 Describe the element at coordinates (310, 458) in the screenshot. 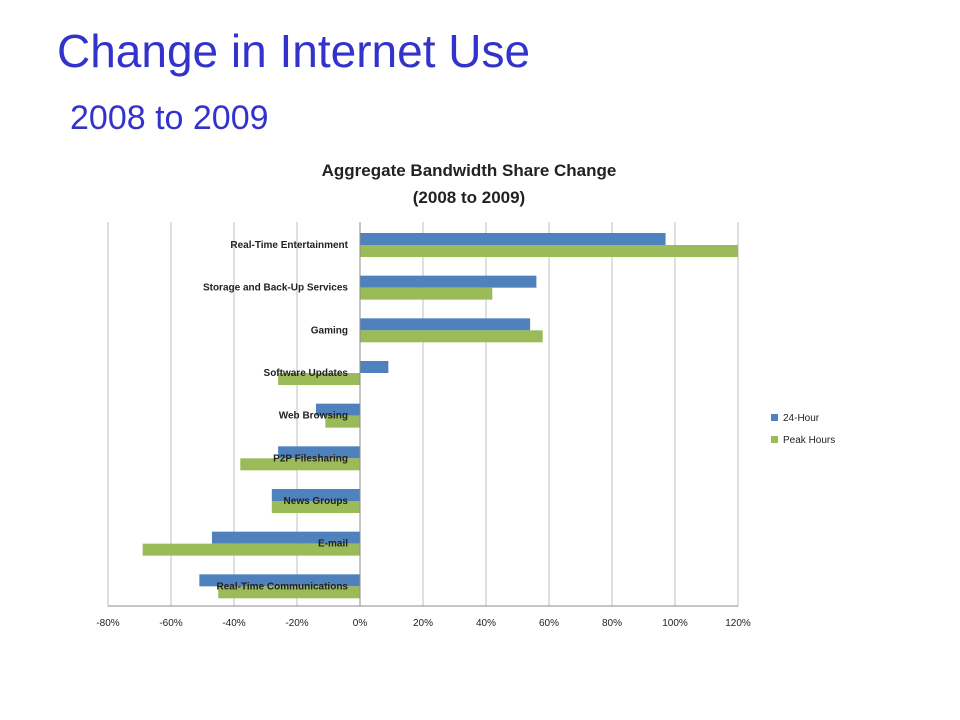

I see `category-label: P2P Filesharing` at that location.